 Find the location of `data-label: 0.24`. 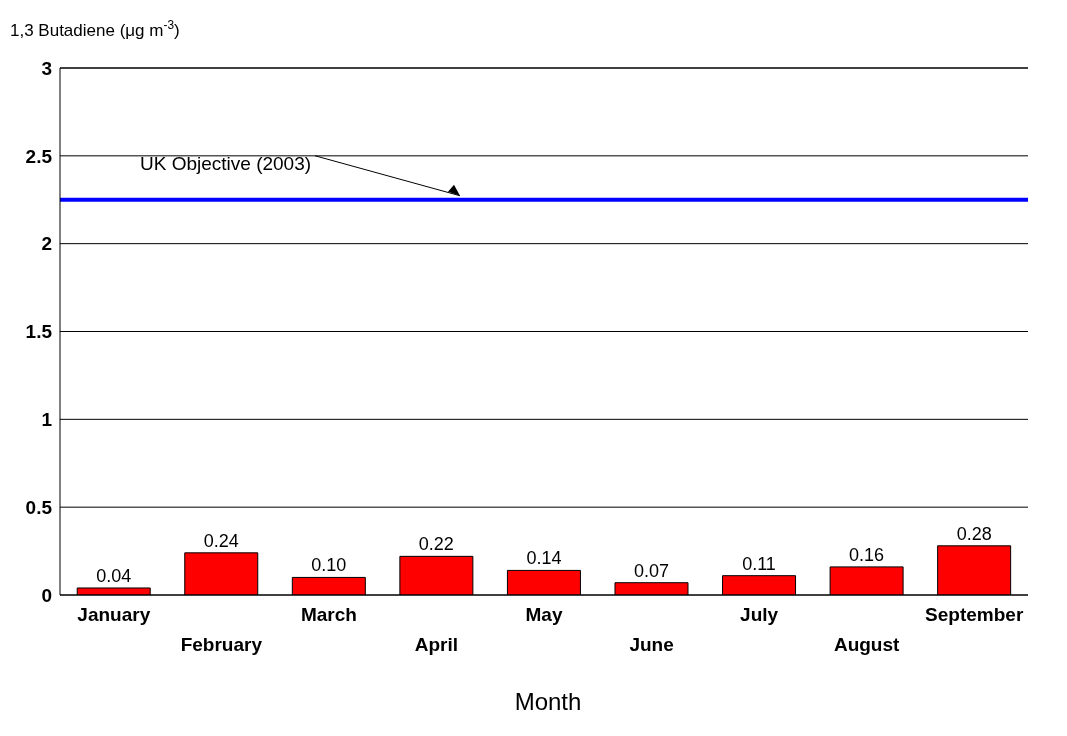

data-label: 0.24 is located at coordinates (221, 540).